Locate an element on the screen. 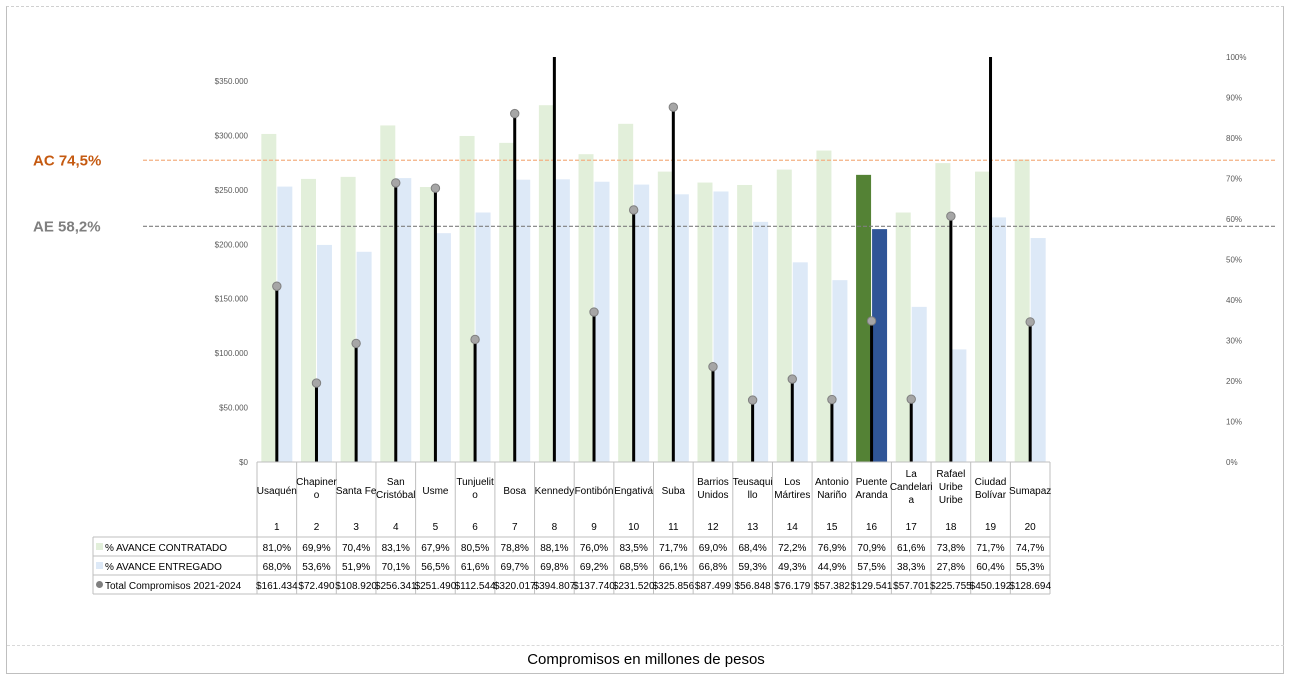  table-cell-value: 56,5% is located at coordinates (435, 567).